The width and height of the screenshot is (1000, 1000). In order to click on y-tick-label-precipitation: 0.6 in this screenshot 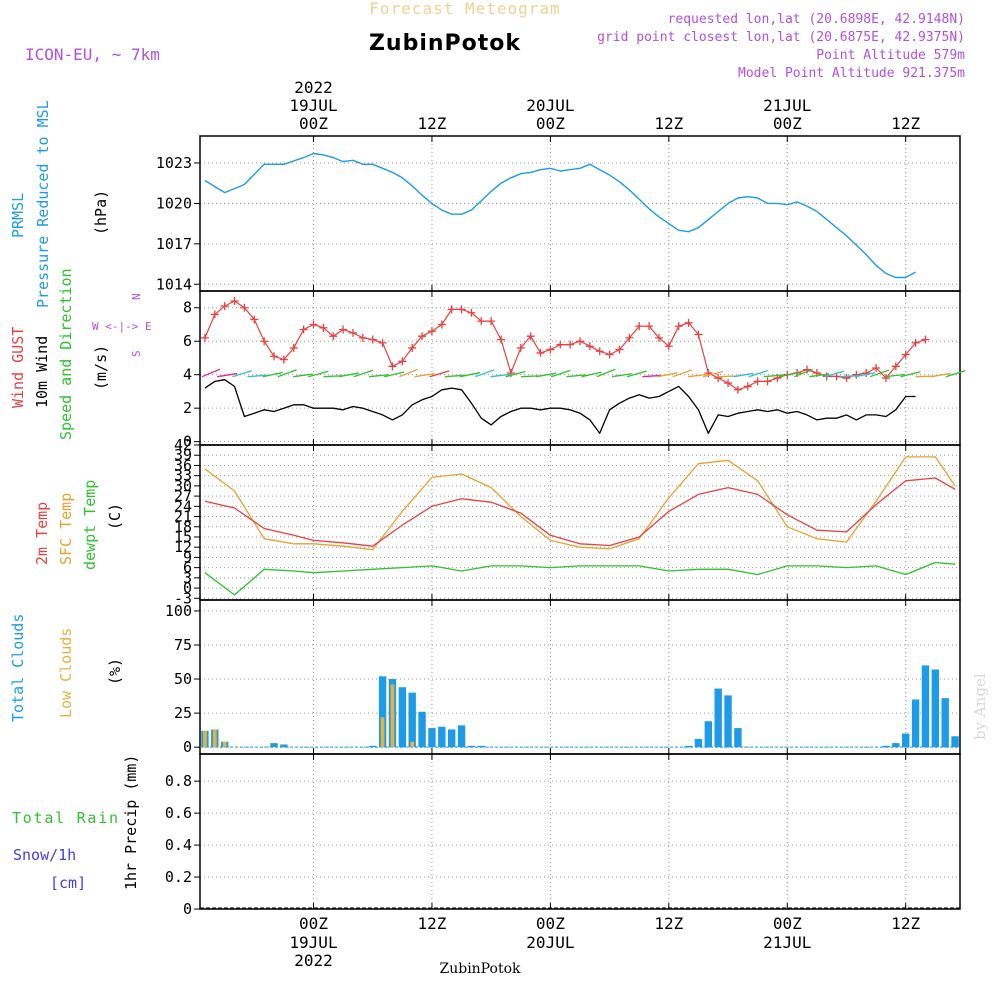, I will do `click(178, 813)`.